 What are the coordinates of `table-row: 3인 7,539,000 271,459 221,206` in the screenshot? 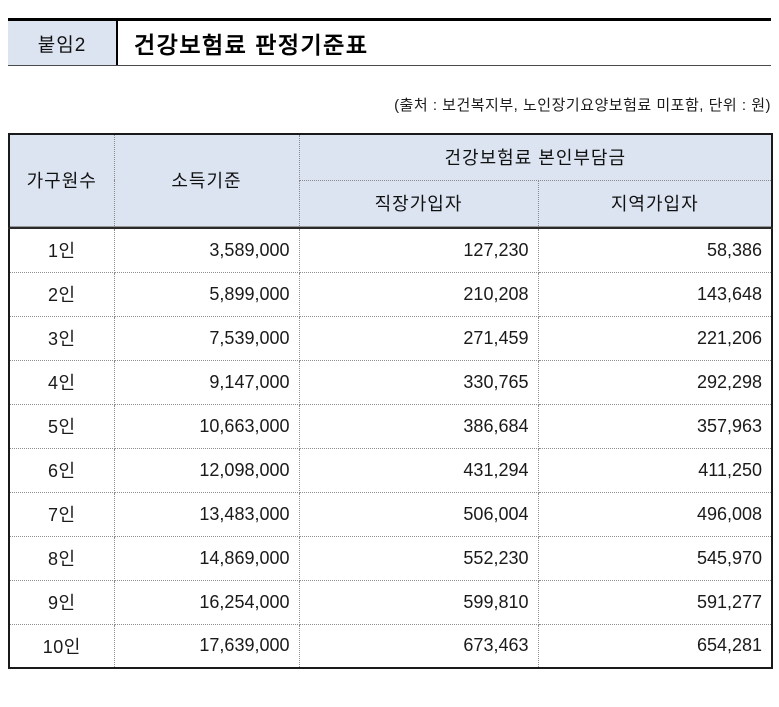 It's located at (390, 338).